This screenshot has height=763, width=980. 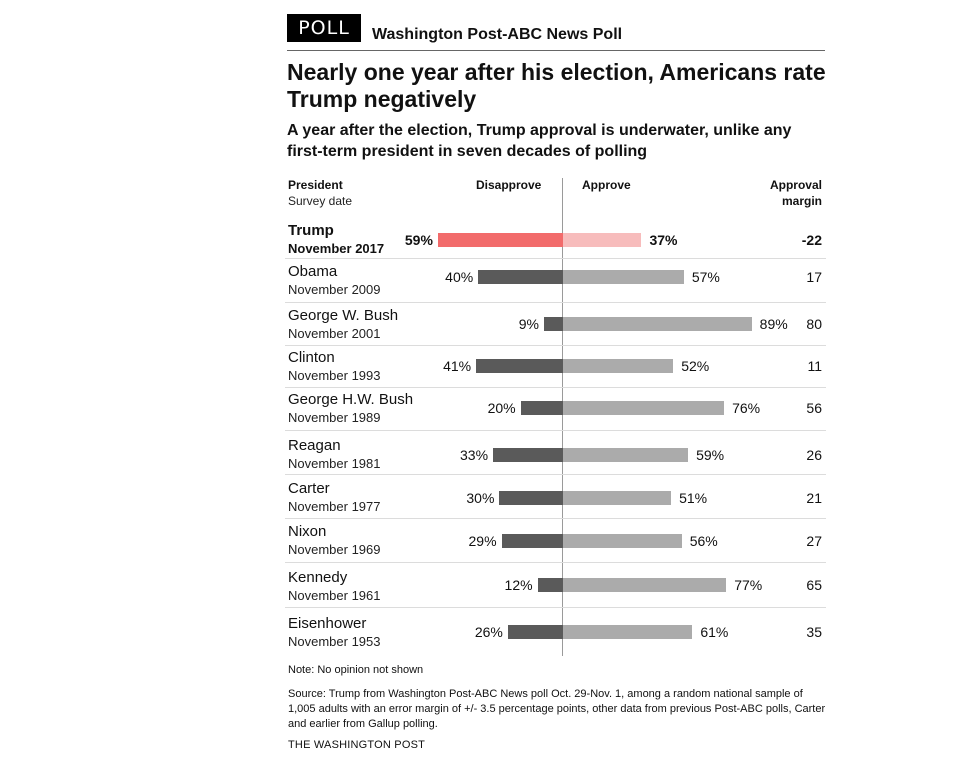 I want to click on approve-value-label: 57%, so click(x=705, y=277).